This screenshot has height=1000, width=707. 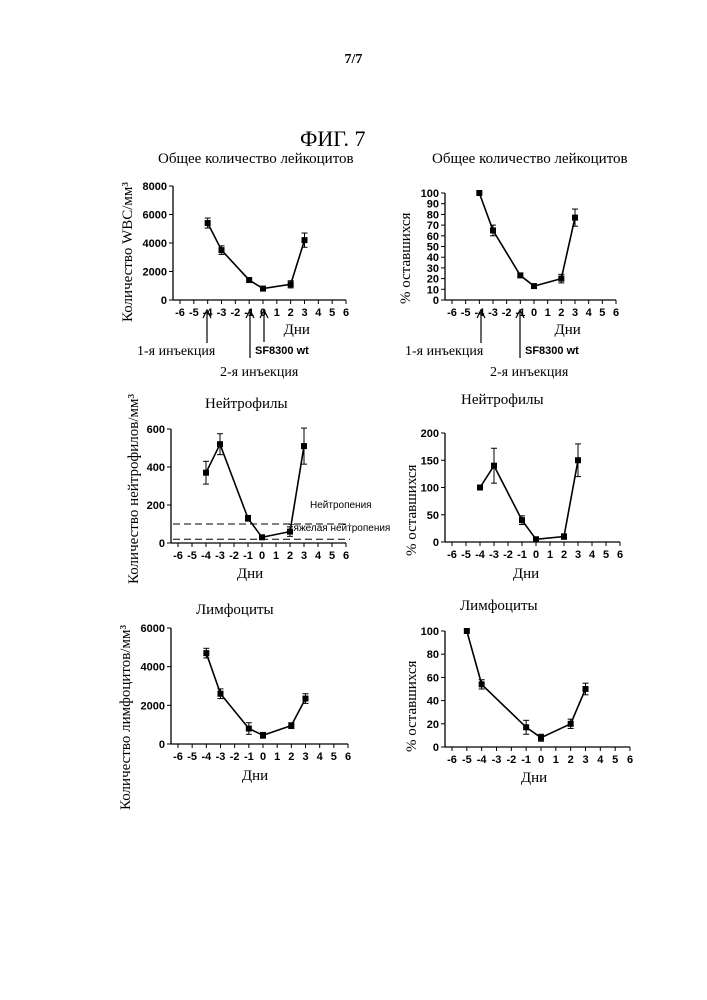 I want to click on chart-panel-6: 020406080100-6-5-4-3-2-10123456Дни, so click(x=527, y=706).